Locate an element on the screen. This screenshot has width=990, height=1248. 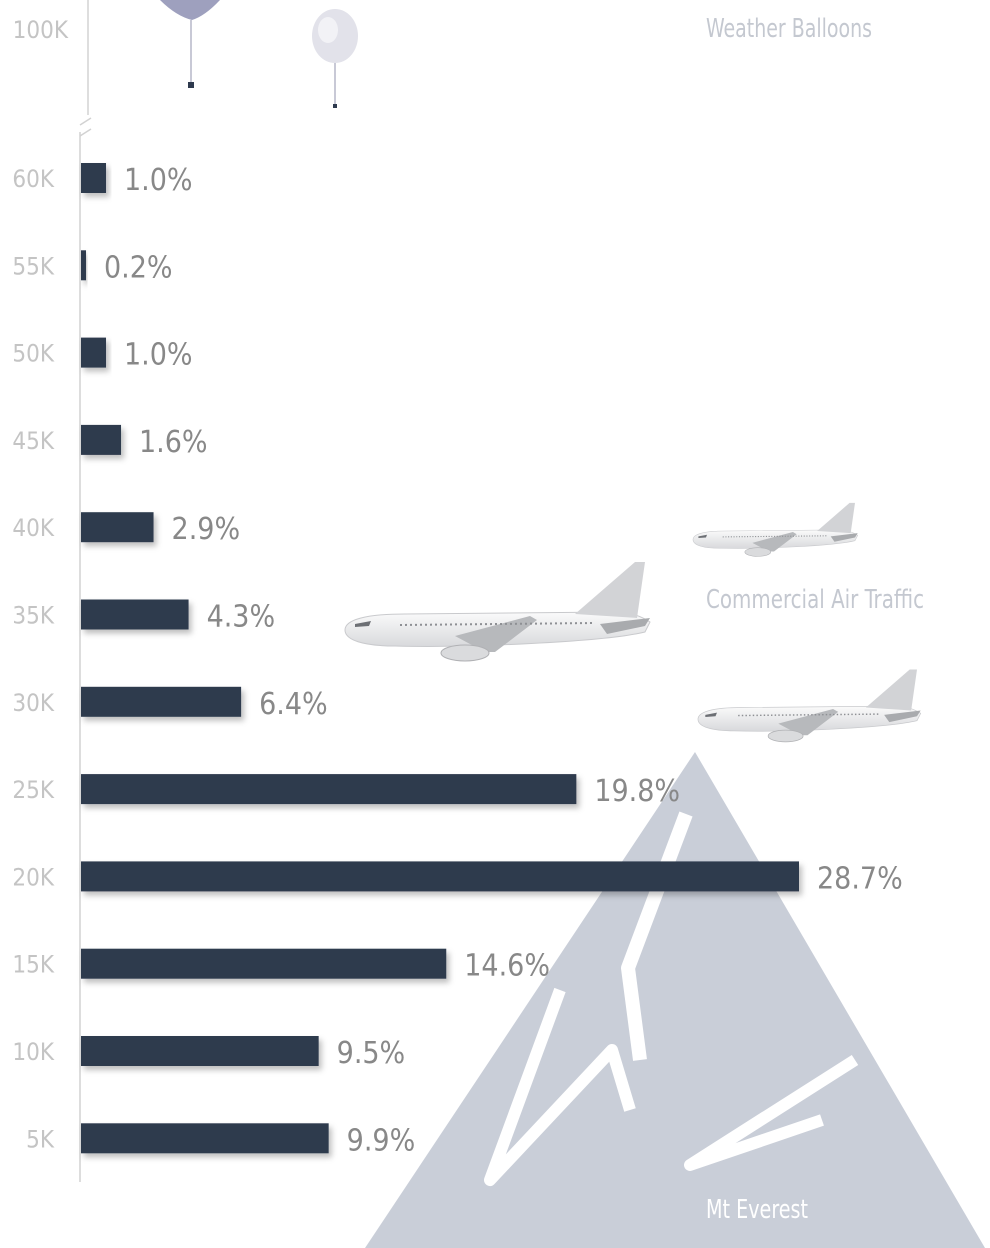
y-tick-label: 45K is located at coordinates (33, 441).